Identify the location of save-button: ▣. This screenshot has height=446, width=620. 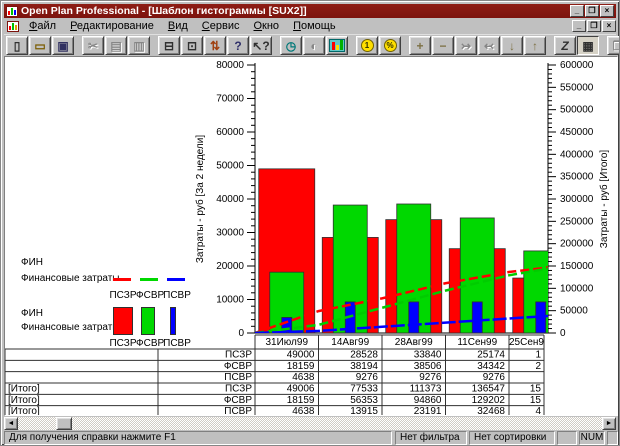
(63, 45).